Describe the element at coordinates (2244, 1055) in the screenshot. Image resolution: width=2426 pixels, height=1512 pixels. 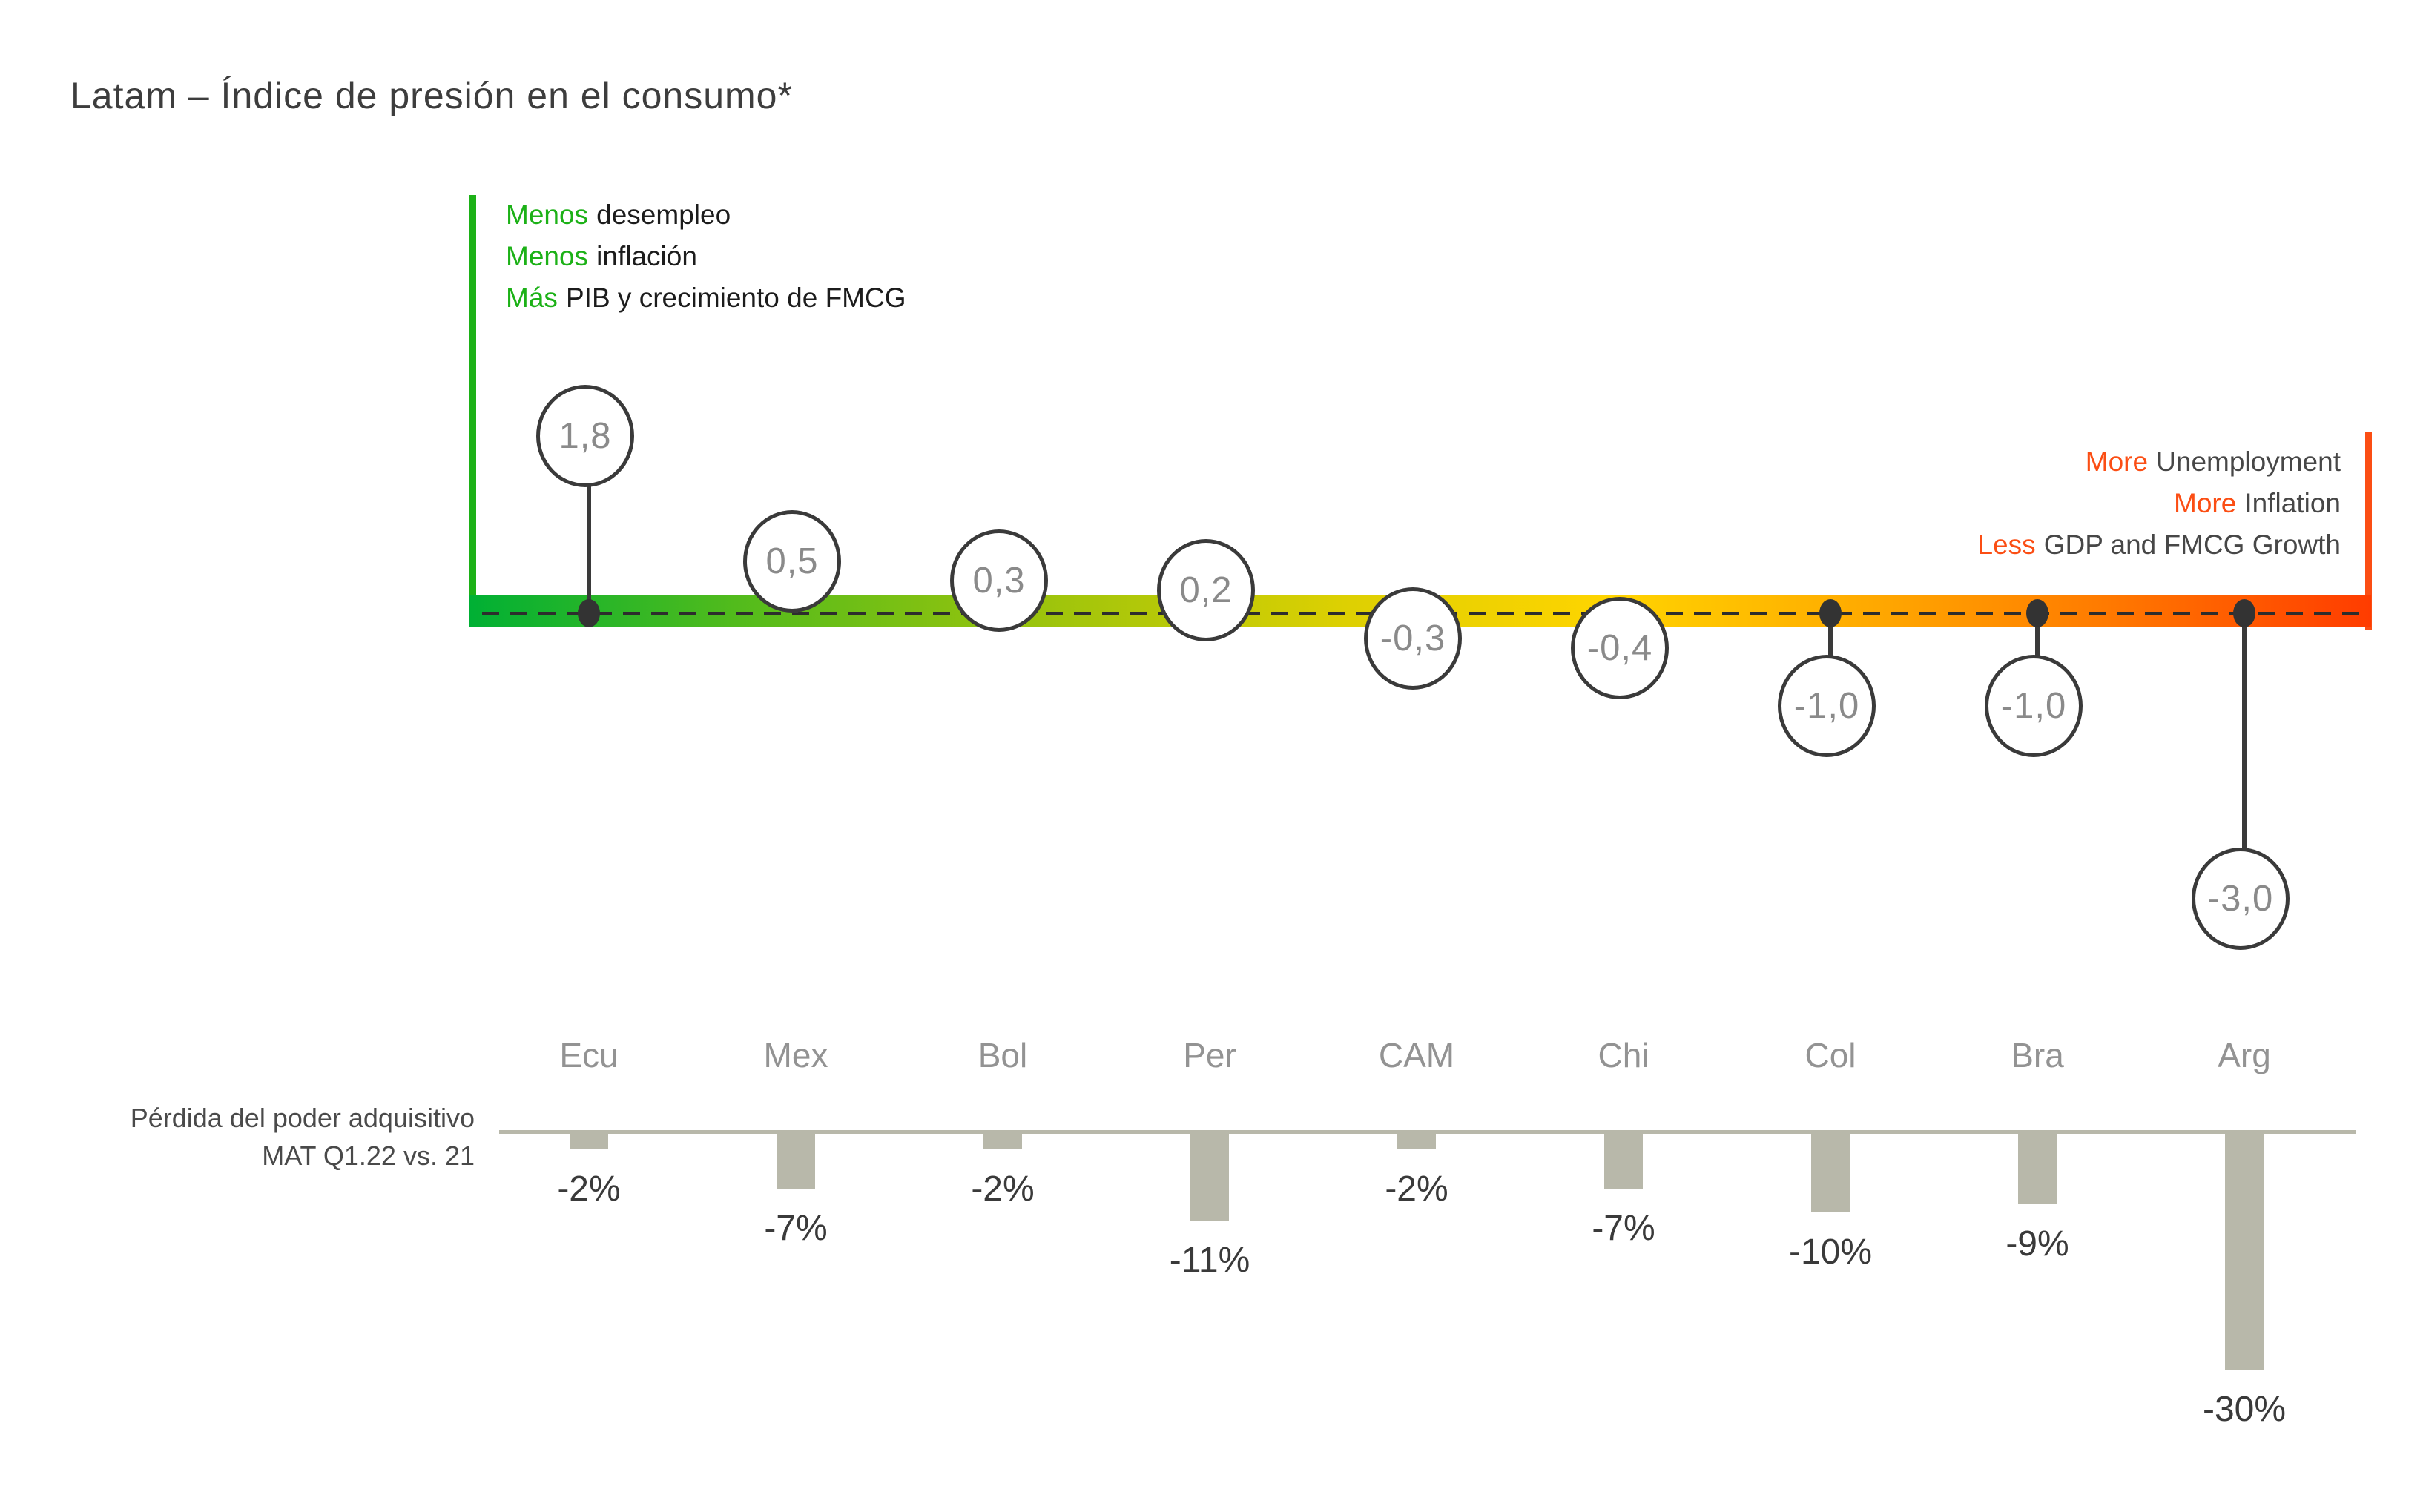
I see `country-label: Arg` at that location.